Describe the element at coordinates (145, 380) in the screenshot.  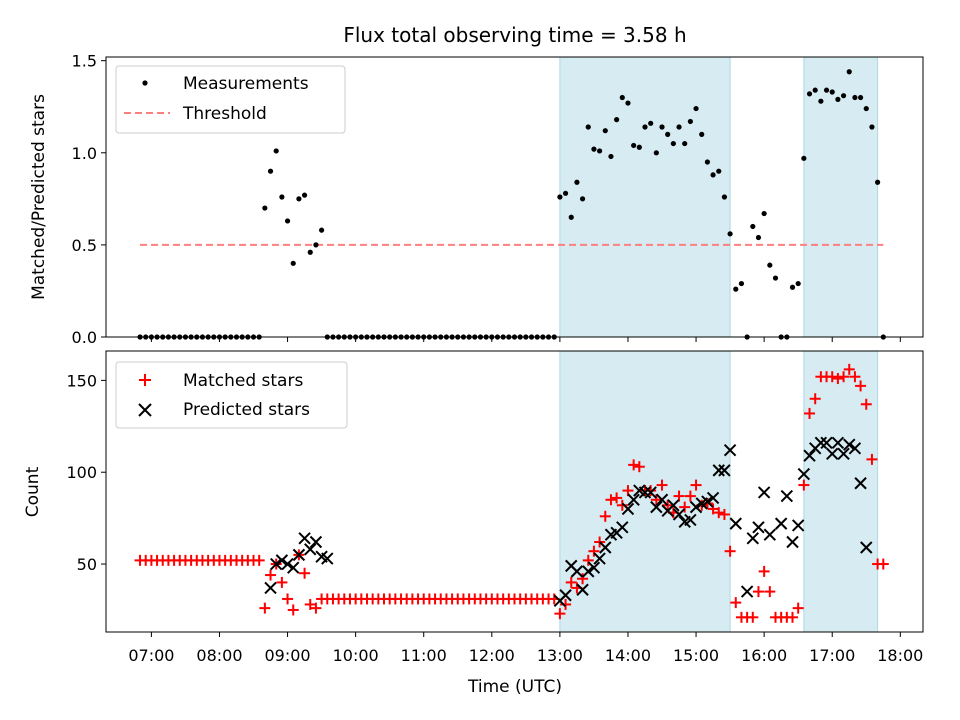
I see `legend-matched-marker` at that location.